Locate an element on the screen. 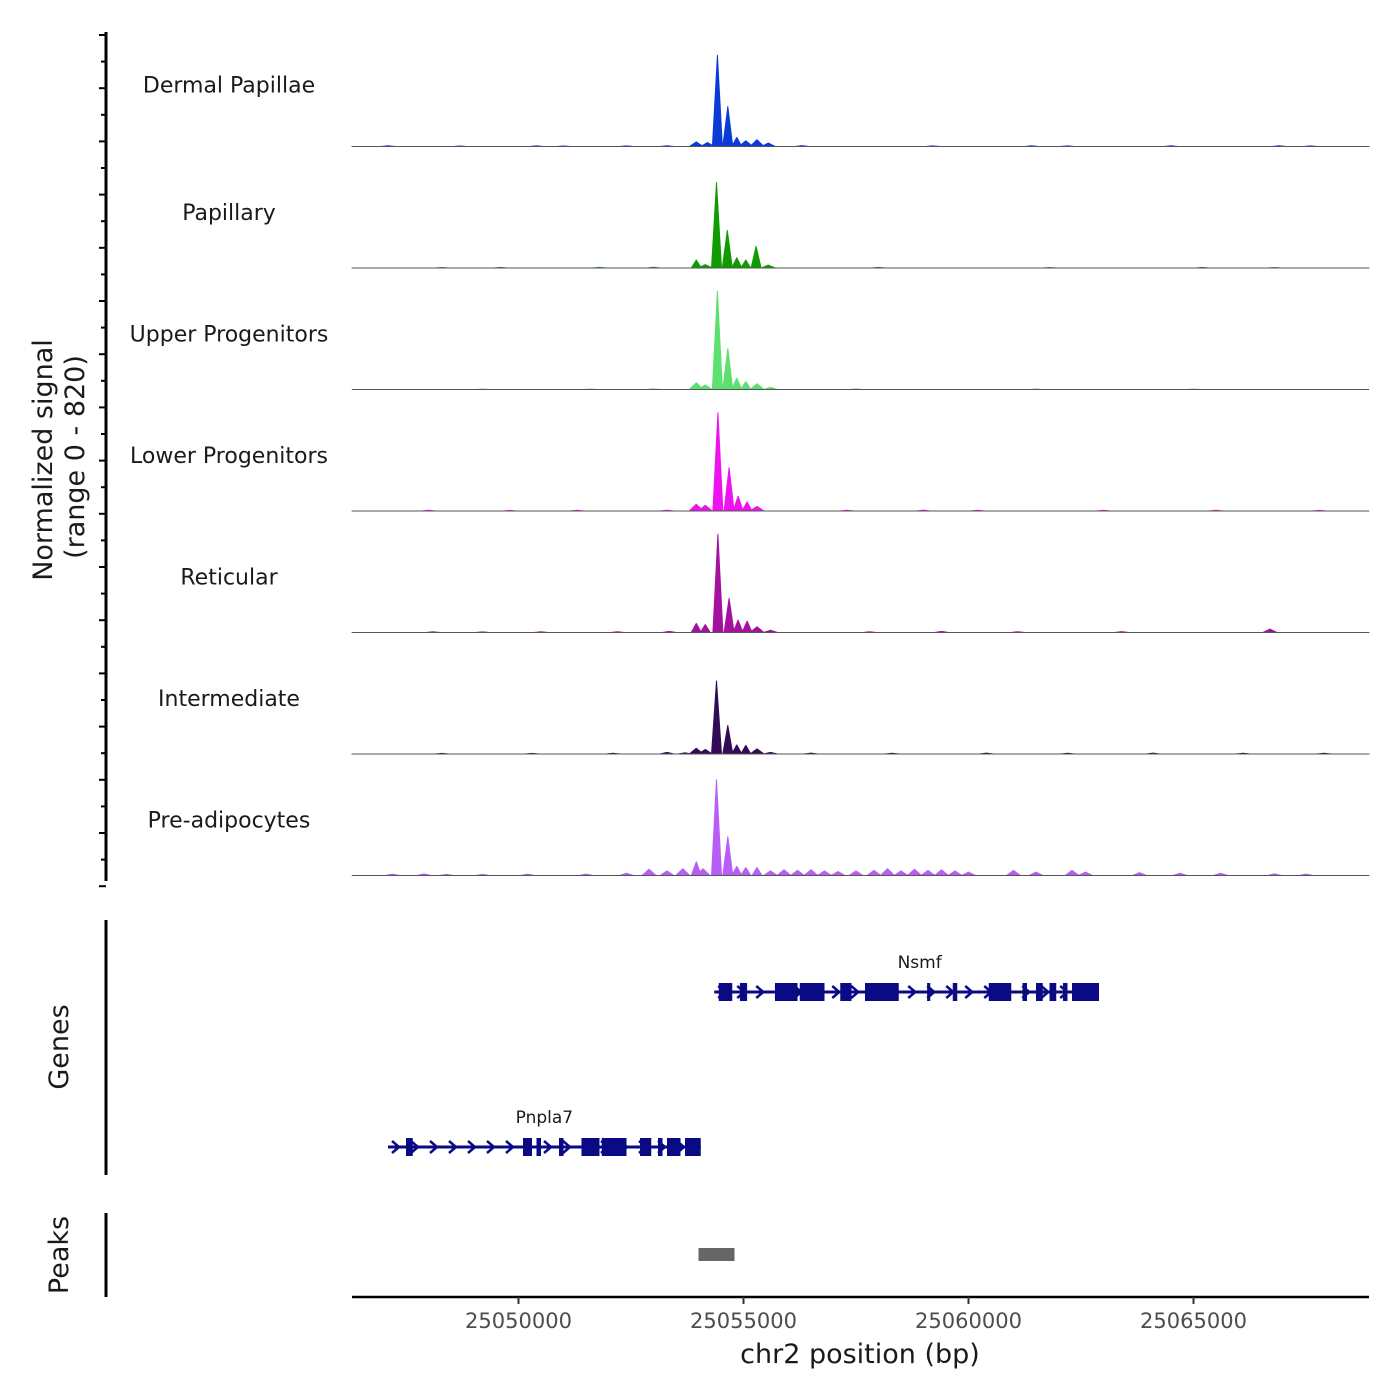 Image resolution: width=1400 pixels, height=1400 pixels. x-tick-label: 25050000 is located at coordinates (518, 1321).